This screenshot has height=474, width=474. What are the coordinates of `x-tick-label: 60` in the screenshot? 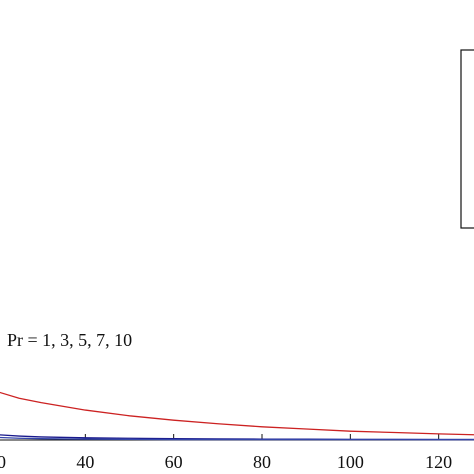 It's located at (174, 462).